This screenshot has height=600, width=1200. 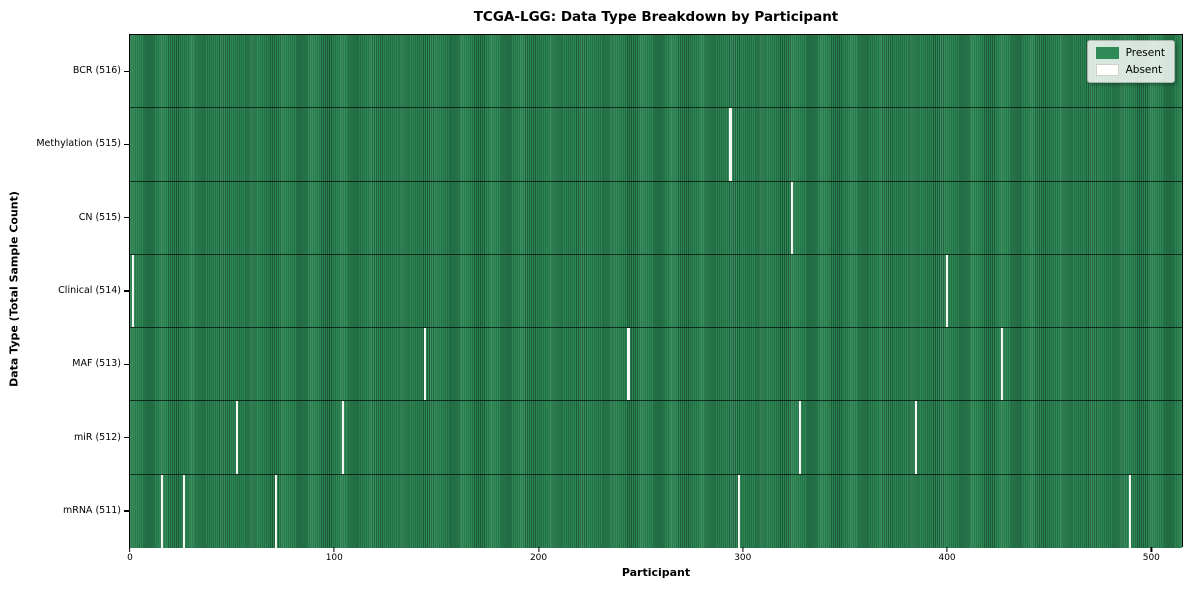 I want to click on x-tick-label: 300, so click(x=743, y=557).